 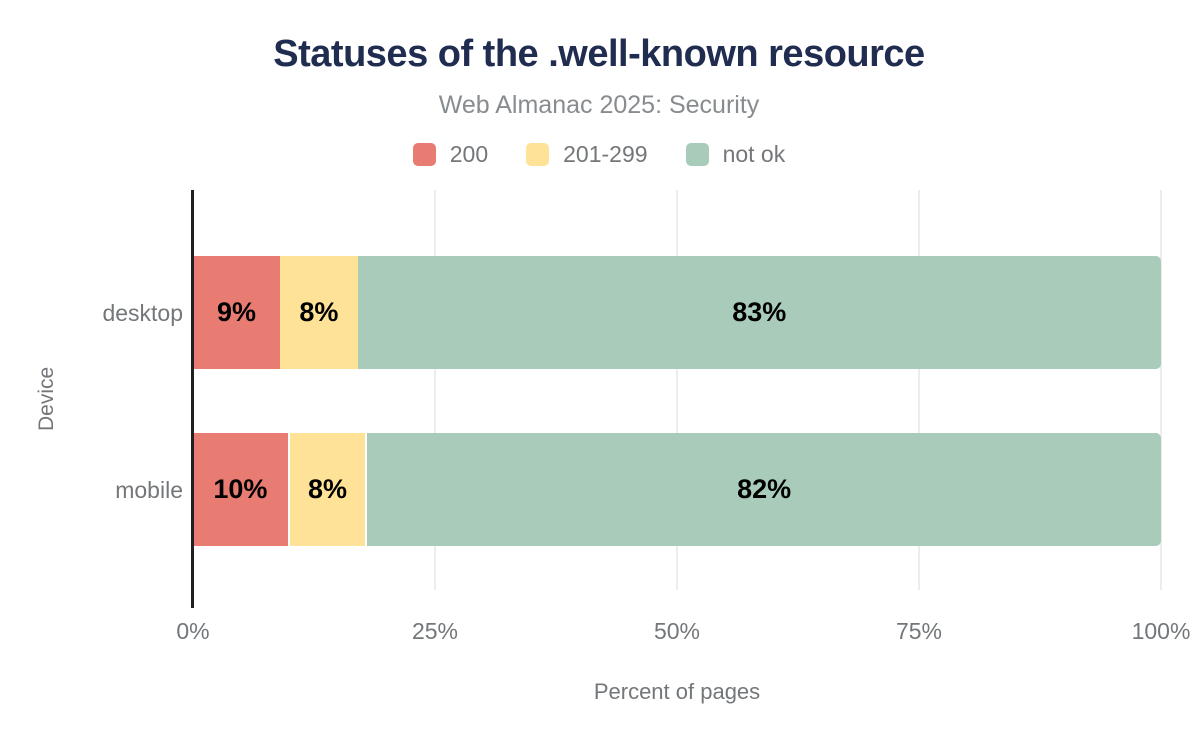 I want to click on legend-label: 200, so click(x=469, y=154).